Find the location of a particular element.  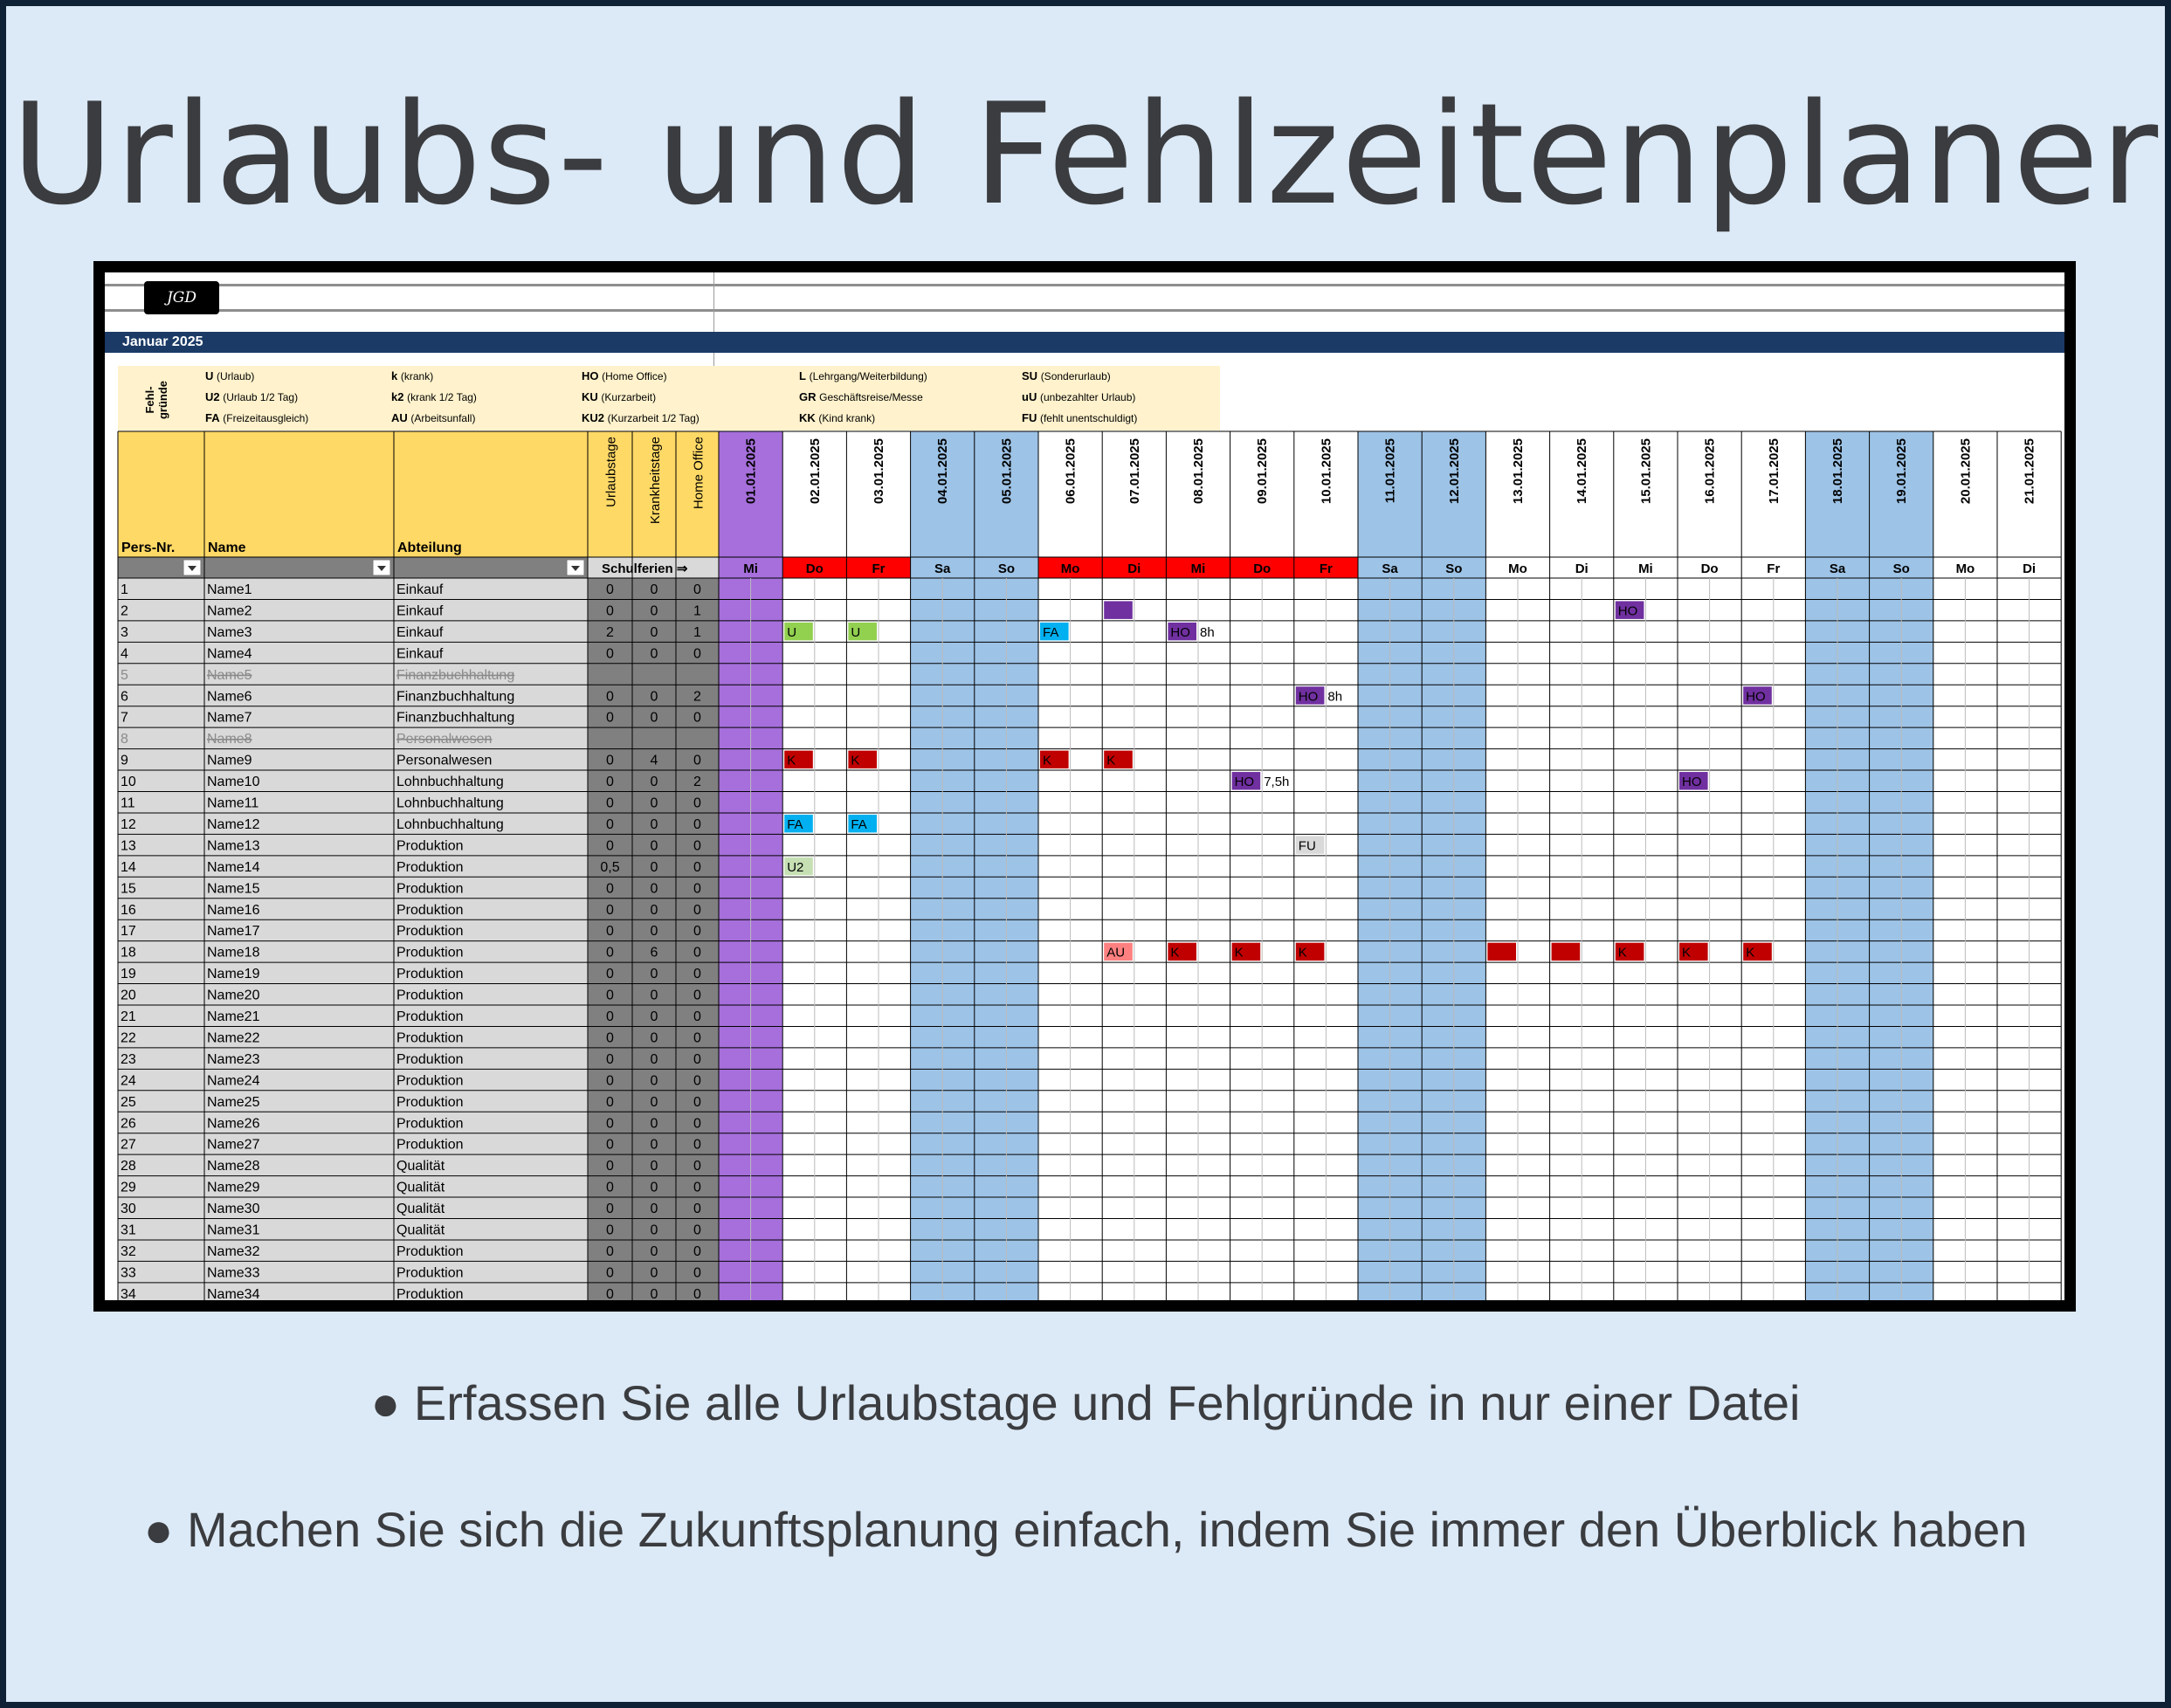

pers-nr-cell: 14 is located at coordinates (129, 867).